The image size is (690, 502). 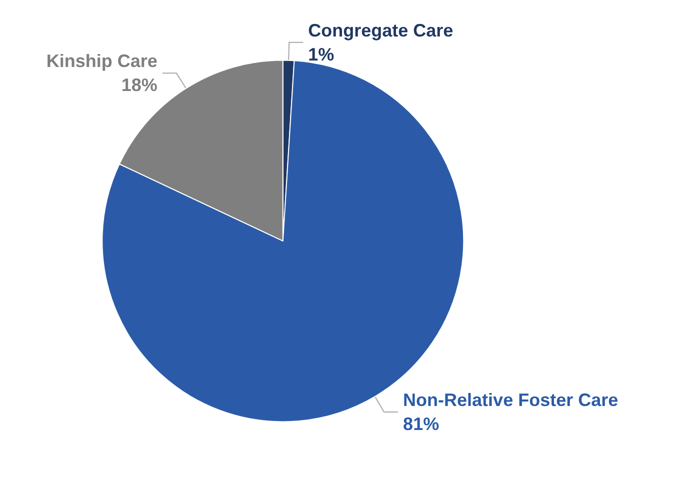 What do you see at coordinates (139, 85) in the screenshot?
I see `data-label: 18%` at bounding box center [139, 85].